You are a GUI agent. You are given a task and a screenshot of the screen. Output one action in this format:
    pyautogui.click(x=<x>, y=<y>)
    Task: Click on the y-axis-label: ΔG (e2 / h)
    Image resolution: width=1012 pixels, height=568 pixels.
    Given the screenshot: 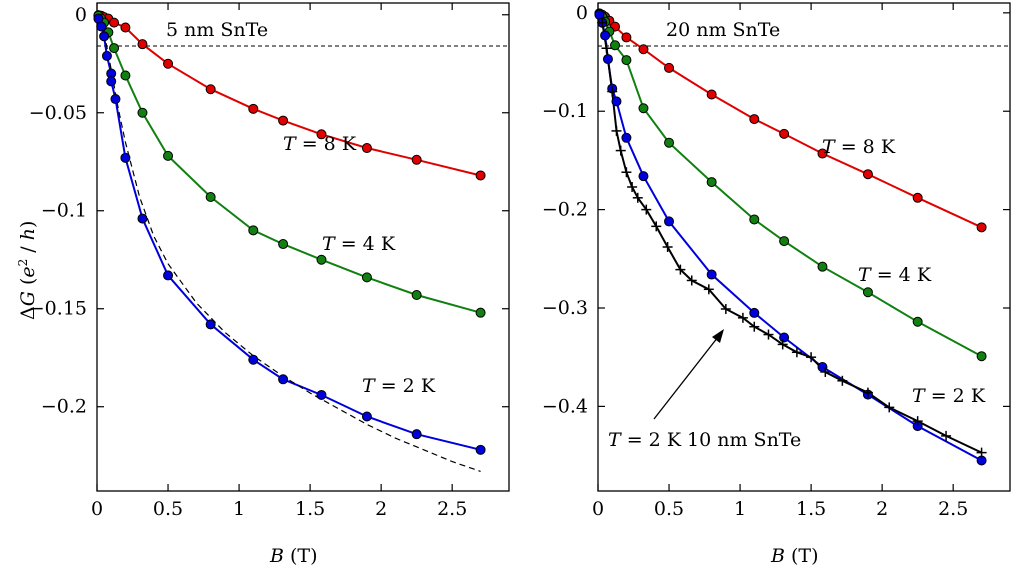 What is the action you would take?
    pyautogui.click(x=27, y=270)
    